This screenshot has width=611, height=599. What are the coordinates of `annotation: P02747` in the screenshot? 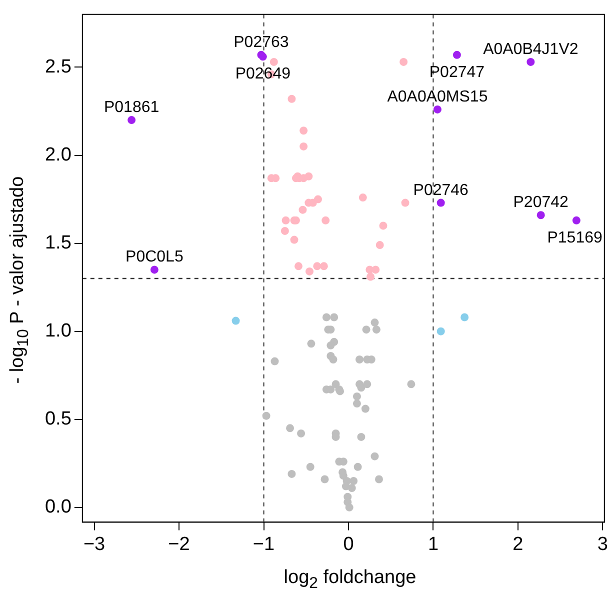 It's located at (457, 72).